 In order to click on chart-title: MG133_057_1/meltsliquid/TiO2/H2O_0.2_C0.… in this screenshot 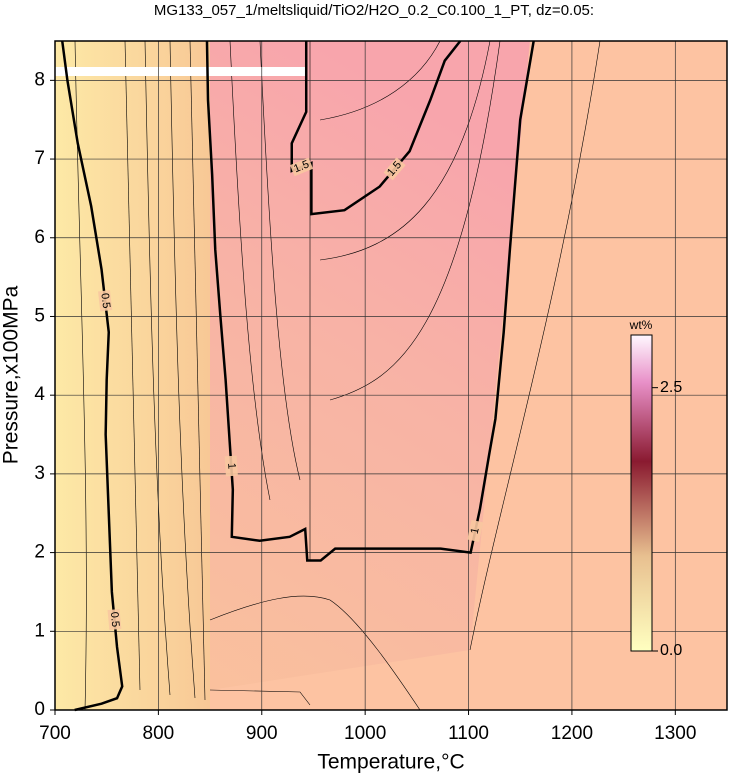, I will do `click(374, 10)`.